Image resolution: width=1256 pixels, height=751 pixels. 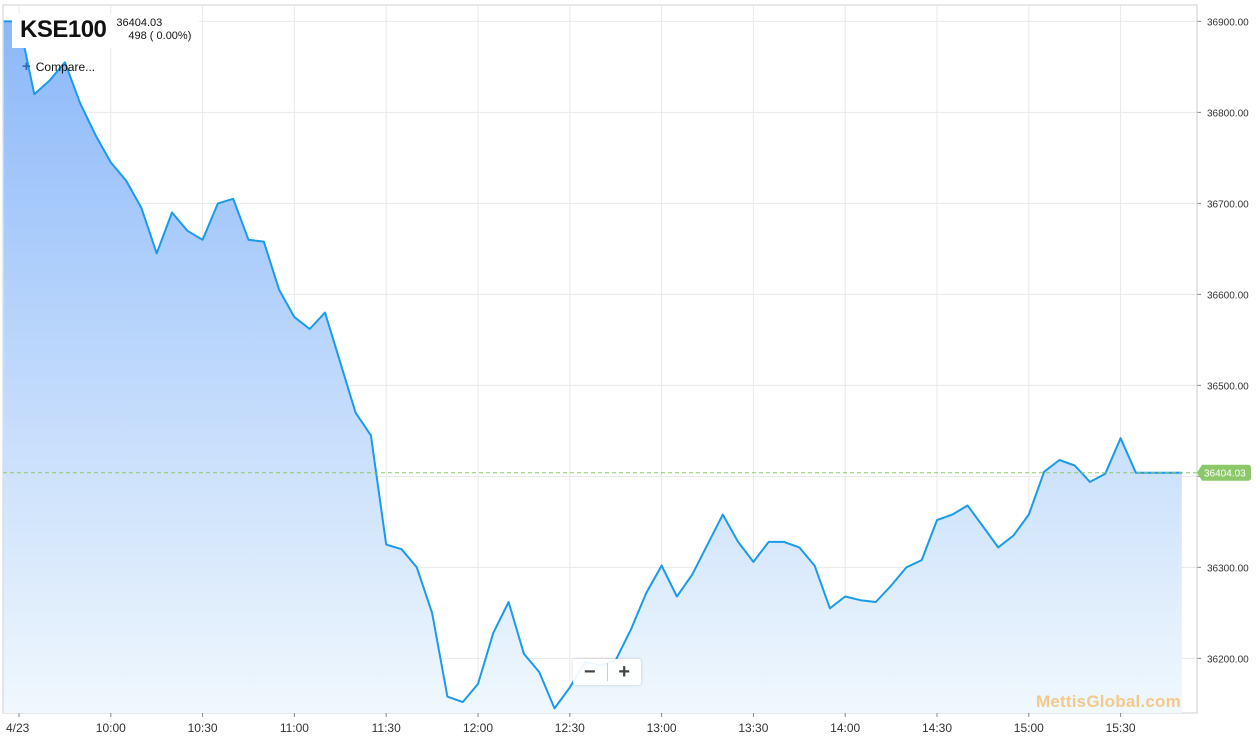 I want to click on x-tick-label: 4/23, so click(x=18, y=728).